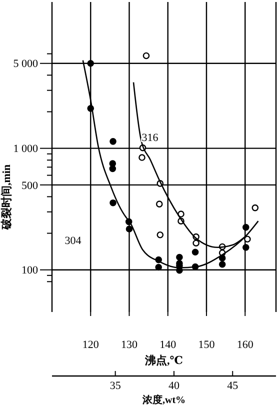 The height and width of the screenshot is (408, 280). Describe the element at coordinates (6, 197) in the screenshot. I see `y-axis-title: 破裂时间,min` at that location.